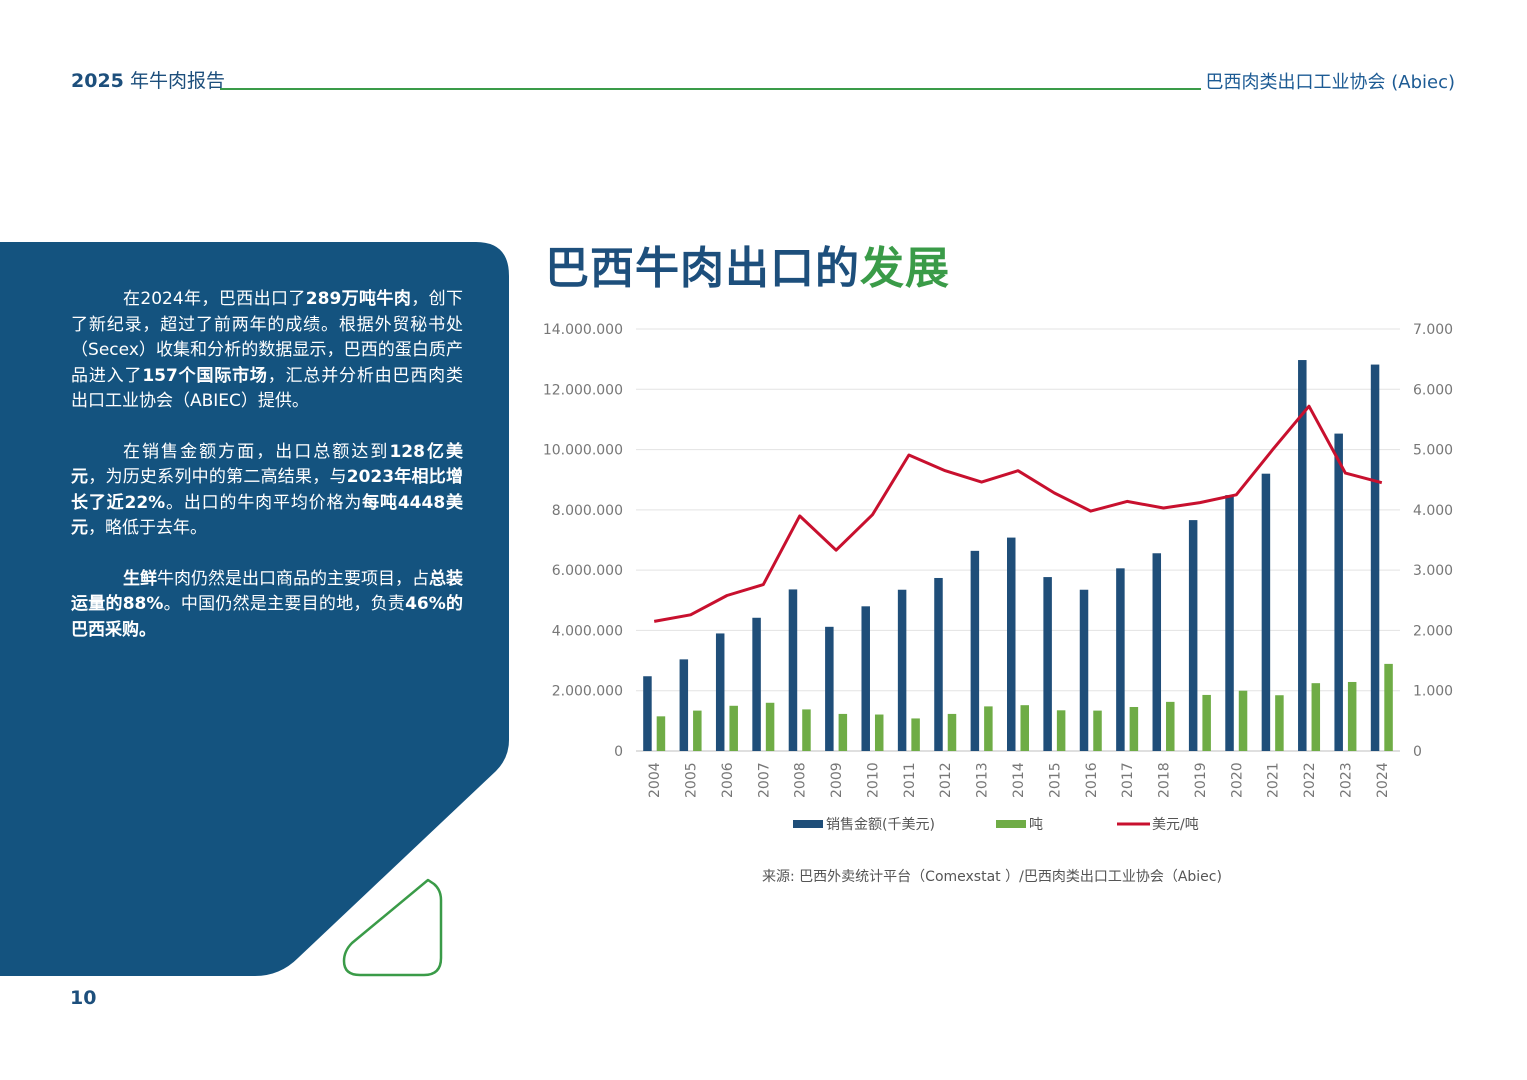 This screenshot has width=1527, height=1080. What do you see at coordinates (1128, 780) in the screenshot?
I see `x-axis-tick-label: 2017` at bounding box center [1128, 780].